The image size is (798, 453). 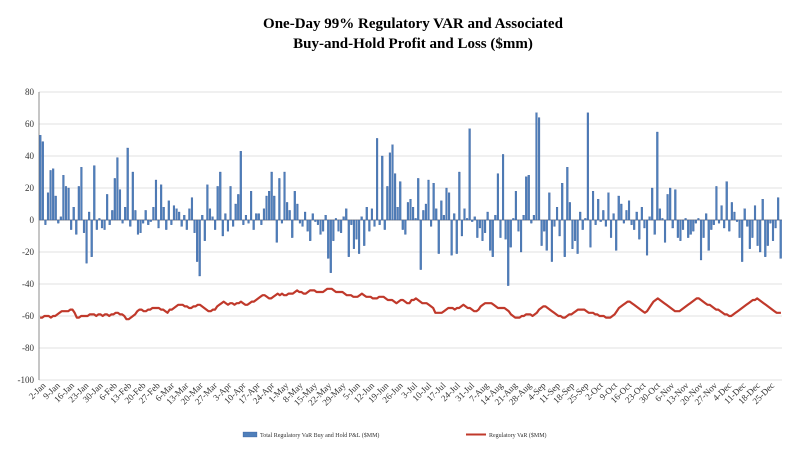 What do you see at coordinates (28, 348) in the screenshot?
I see `y-tick-label: -80` at bounding box center [28, 348].